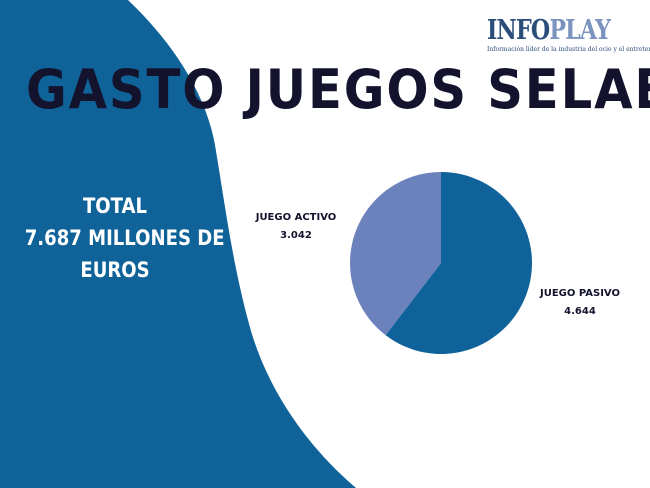 The width and height of the screenshot is (650, 488). Describe the element at coordinates (115, 206) in the screenshot. I see `total-label: TOTAL` at that location.